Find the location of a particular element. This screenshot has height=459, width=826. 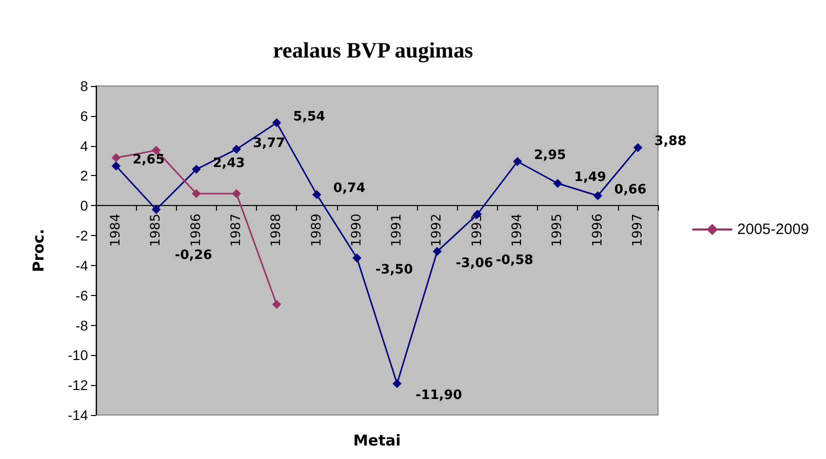

data-label: 1,49 is located at coordinates (590, 177).